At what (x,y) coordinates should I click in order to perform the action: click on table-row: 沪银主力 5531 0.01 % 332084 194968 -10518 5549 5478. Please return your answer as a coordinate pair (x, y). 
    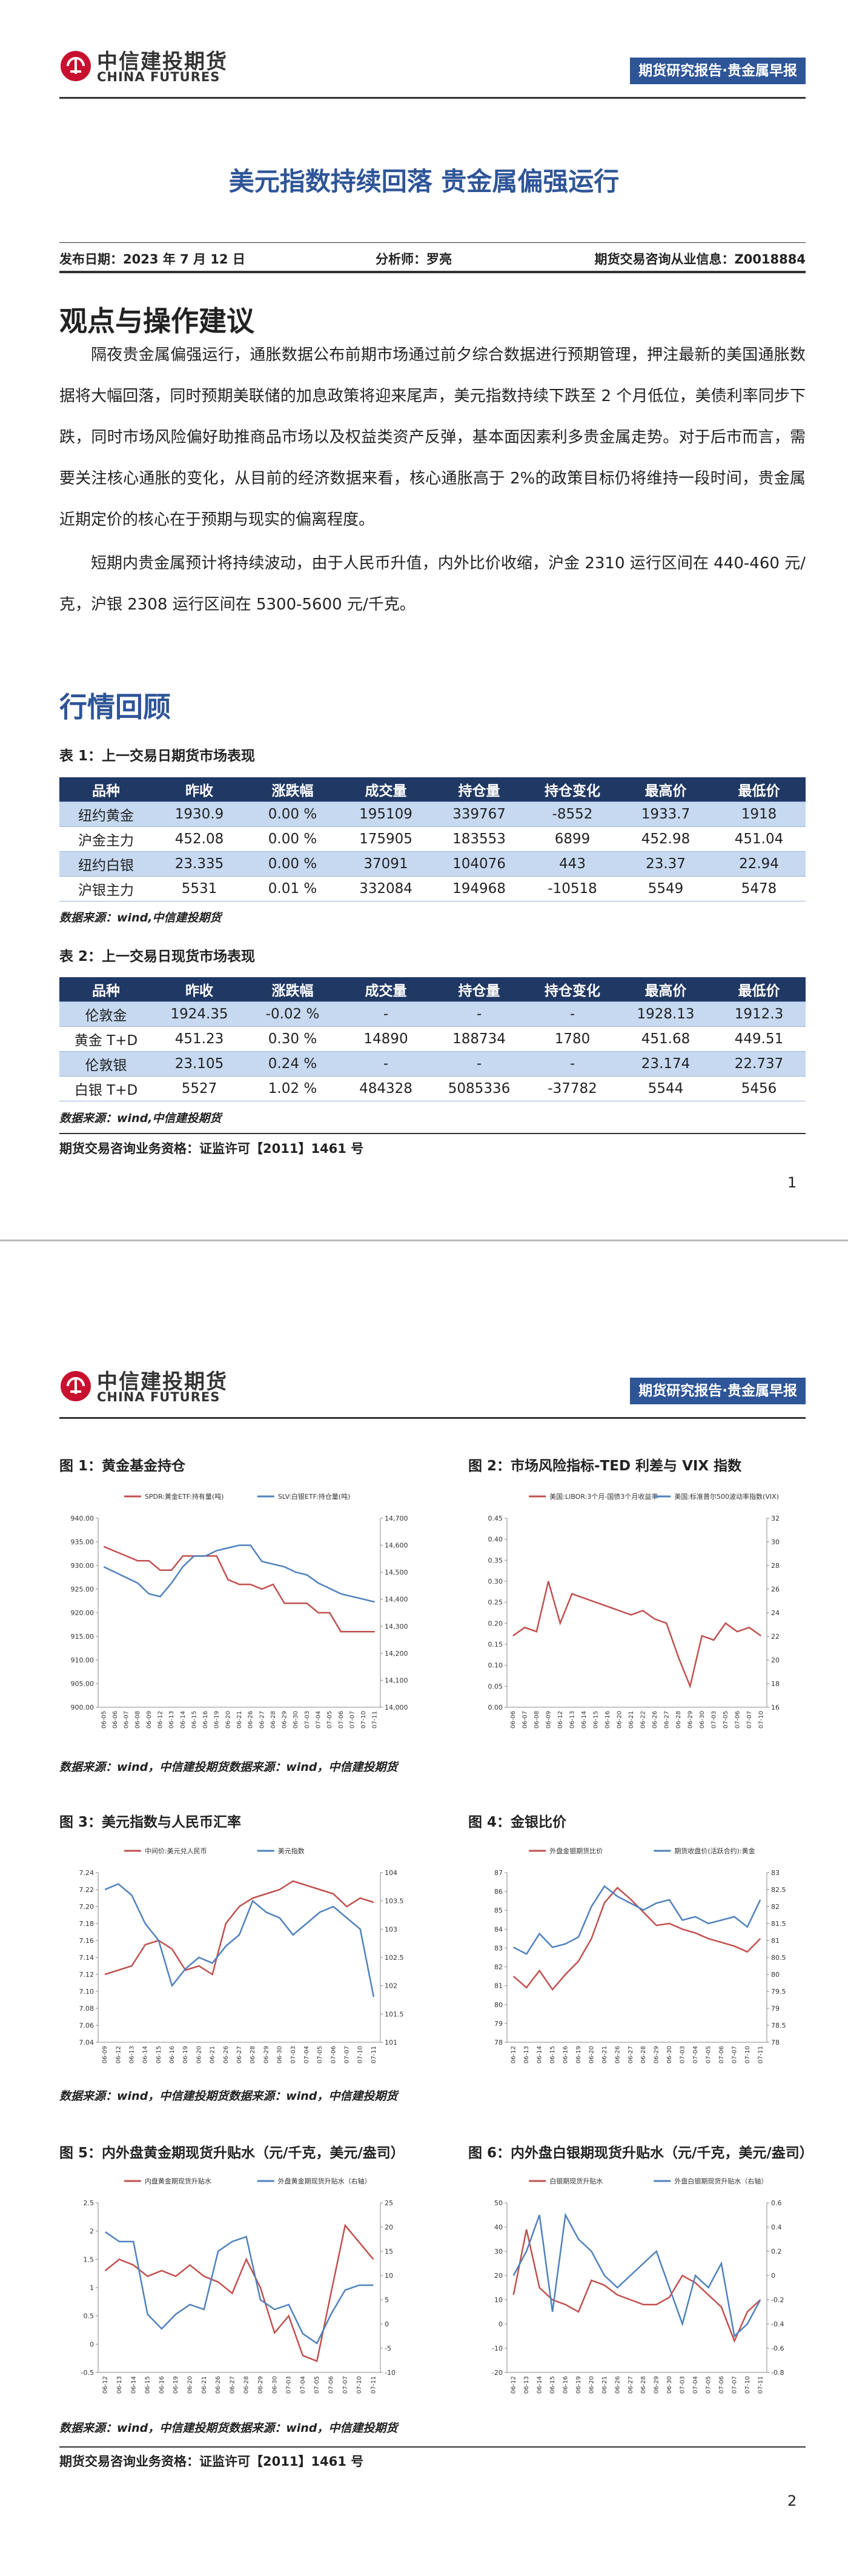
    Looking at the image, I should click on (432, 888).